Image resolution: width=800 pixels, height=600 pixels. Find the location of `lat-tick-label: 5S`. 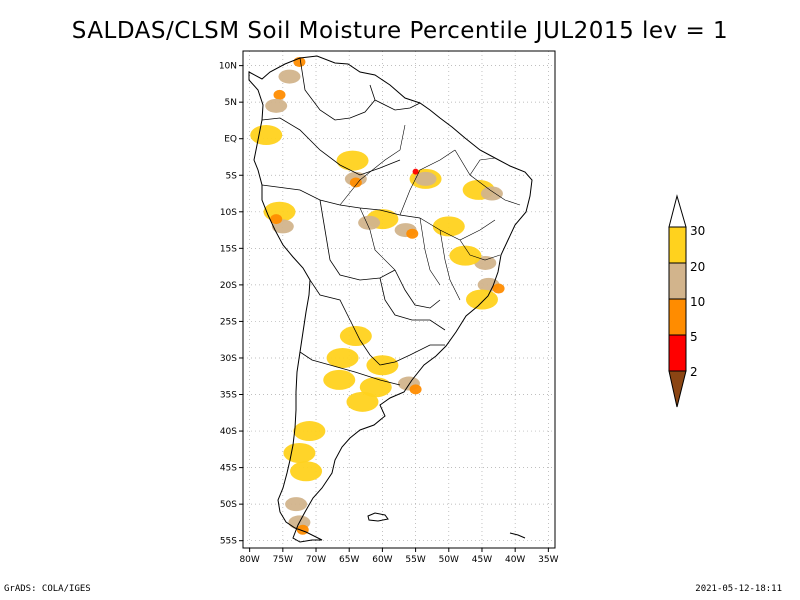

lat-tick-label: 5S is located at coordinates (232, 176).